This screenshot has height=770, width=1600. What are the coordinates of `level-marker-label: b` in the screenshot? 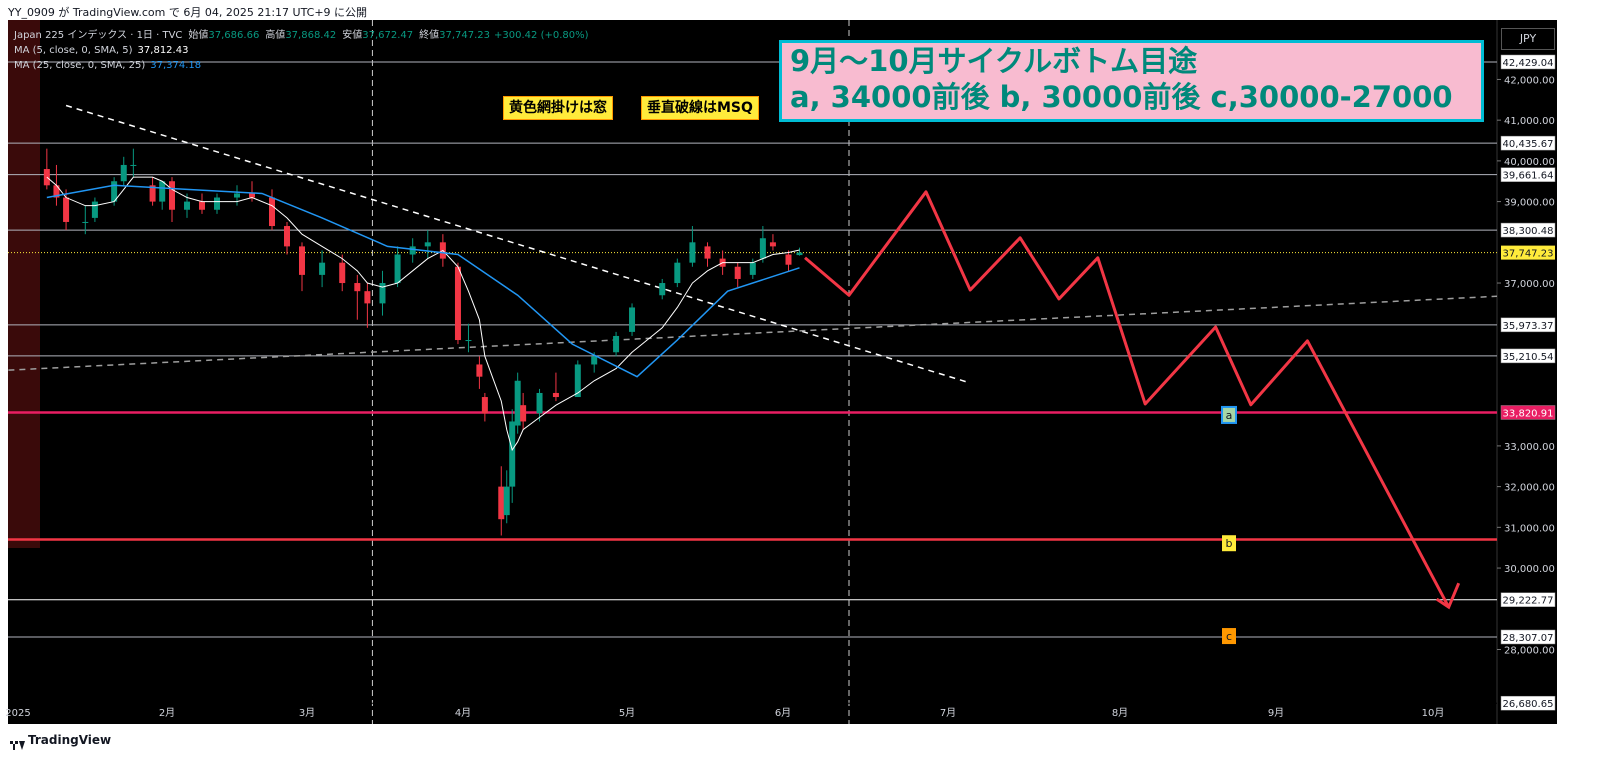 It's located at (1229, 543).